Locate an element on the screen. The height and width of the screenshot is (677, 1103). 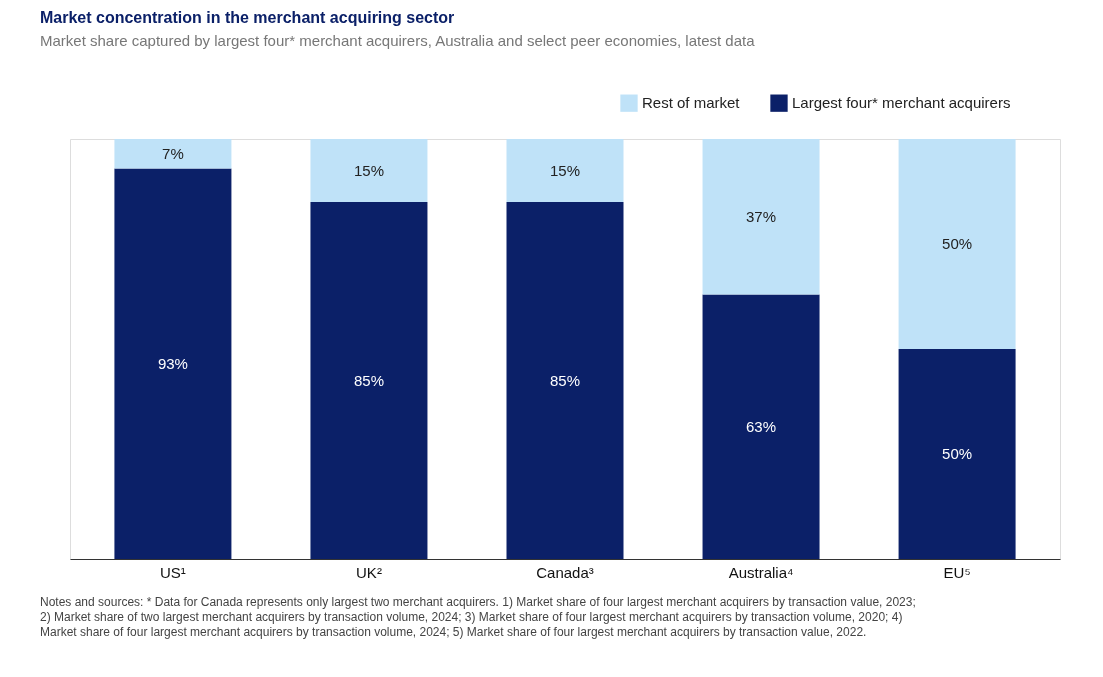
data-label: 63% is located at coordinates (761, 426).